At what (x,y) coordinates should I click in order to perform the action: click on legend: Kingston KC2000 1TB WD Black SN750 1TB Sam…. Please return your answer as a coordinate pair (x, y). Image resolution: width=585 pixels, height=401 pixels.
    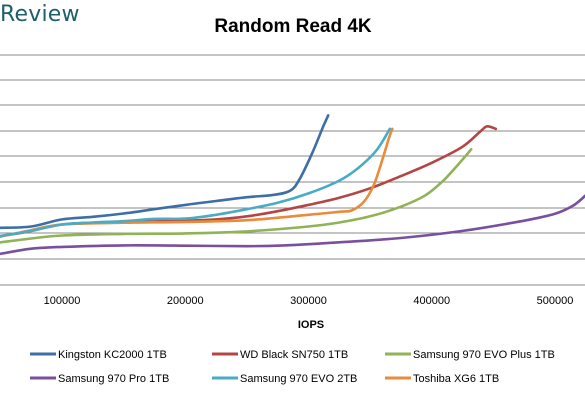
    Looking at the image, I should click on (292, 367).